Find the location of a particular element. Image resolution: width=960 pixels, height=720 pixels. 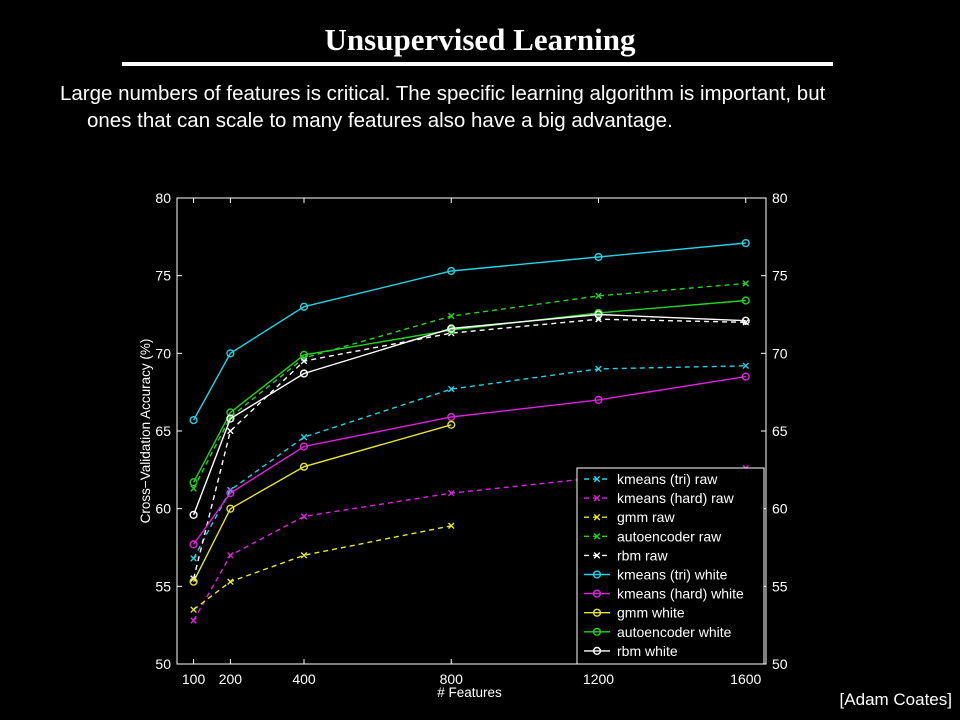

legend-item: autoencoder raw is located at coordinates (653, 536).